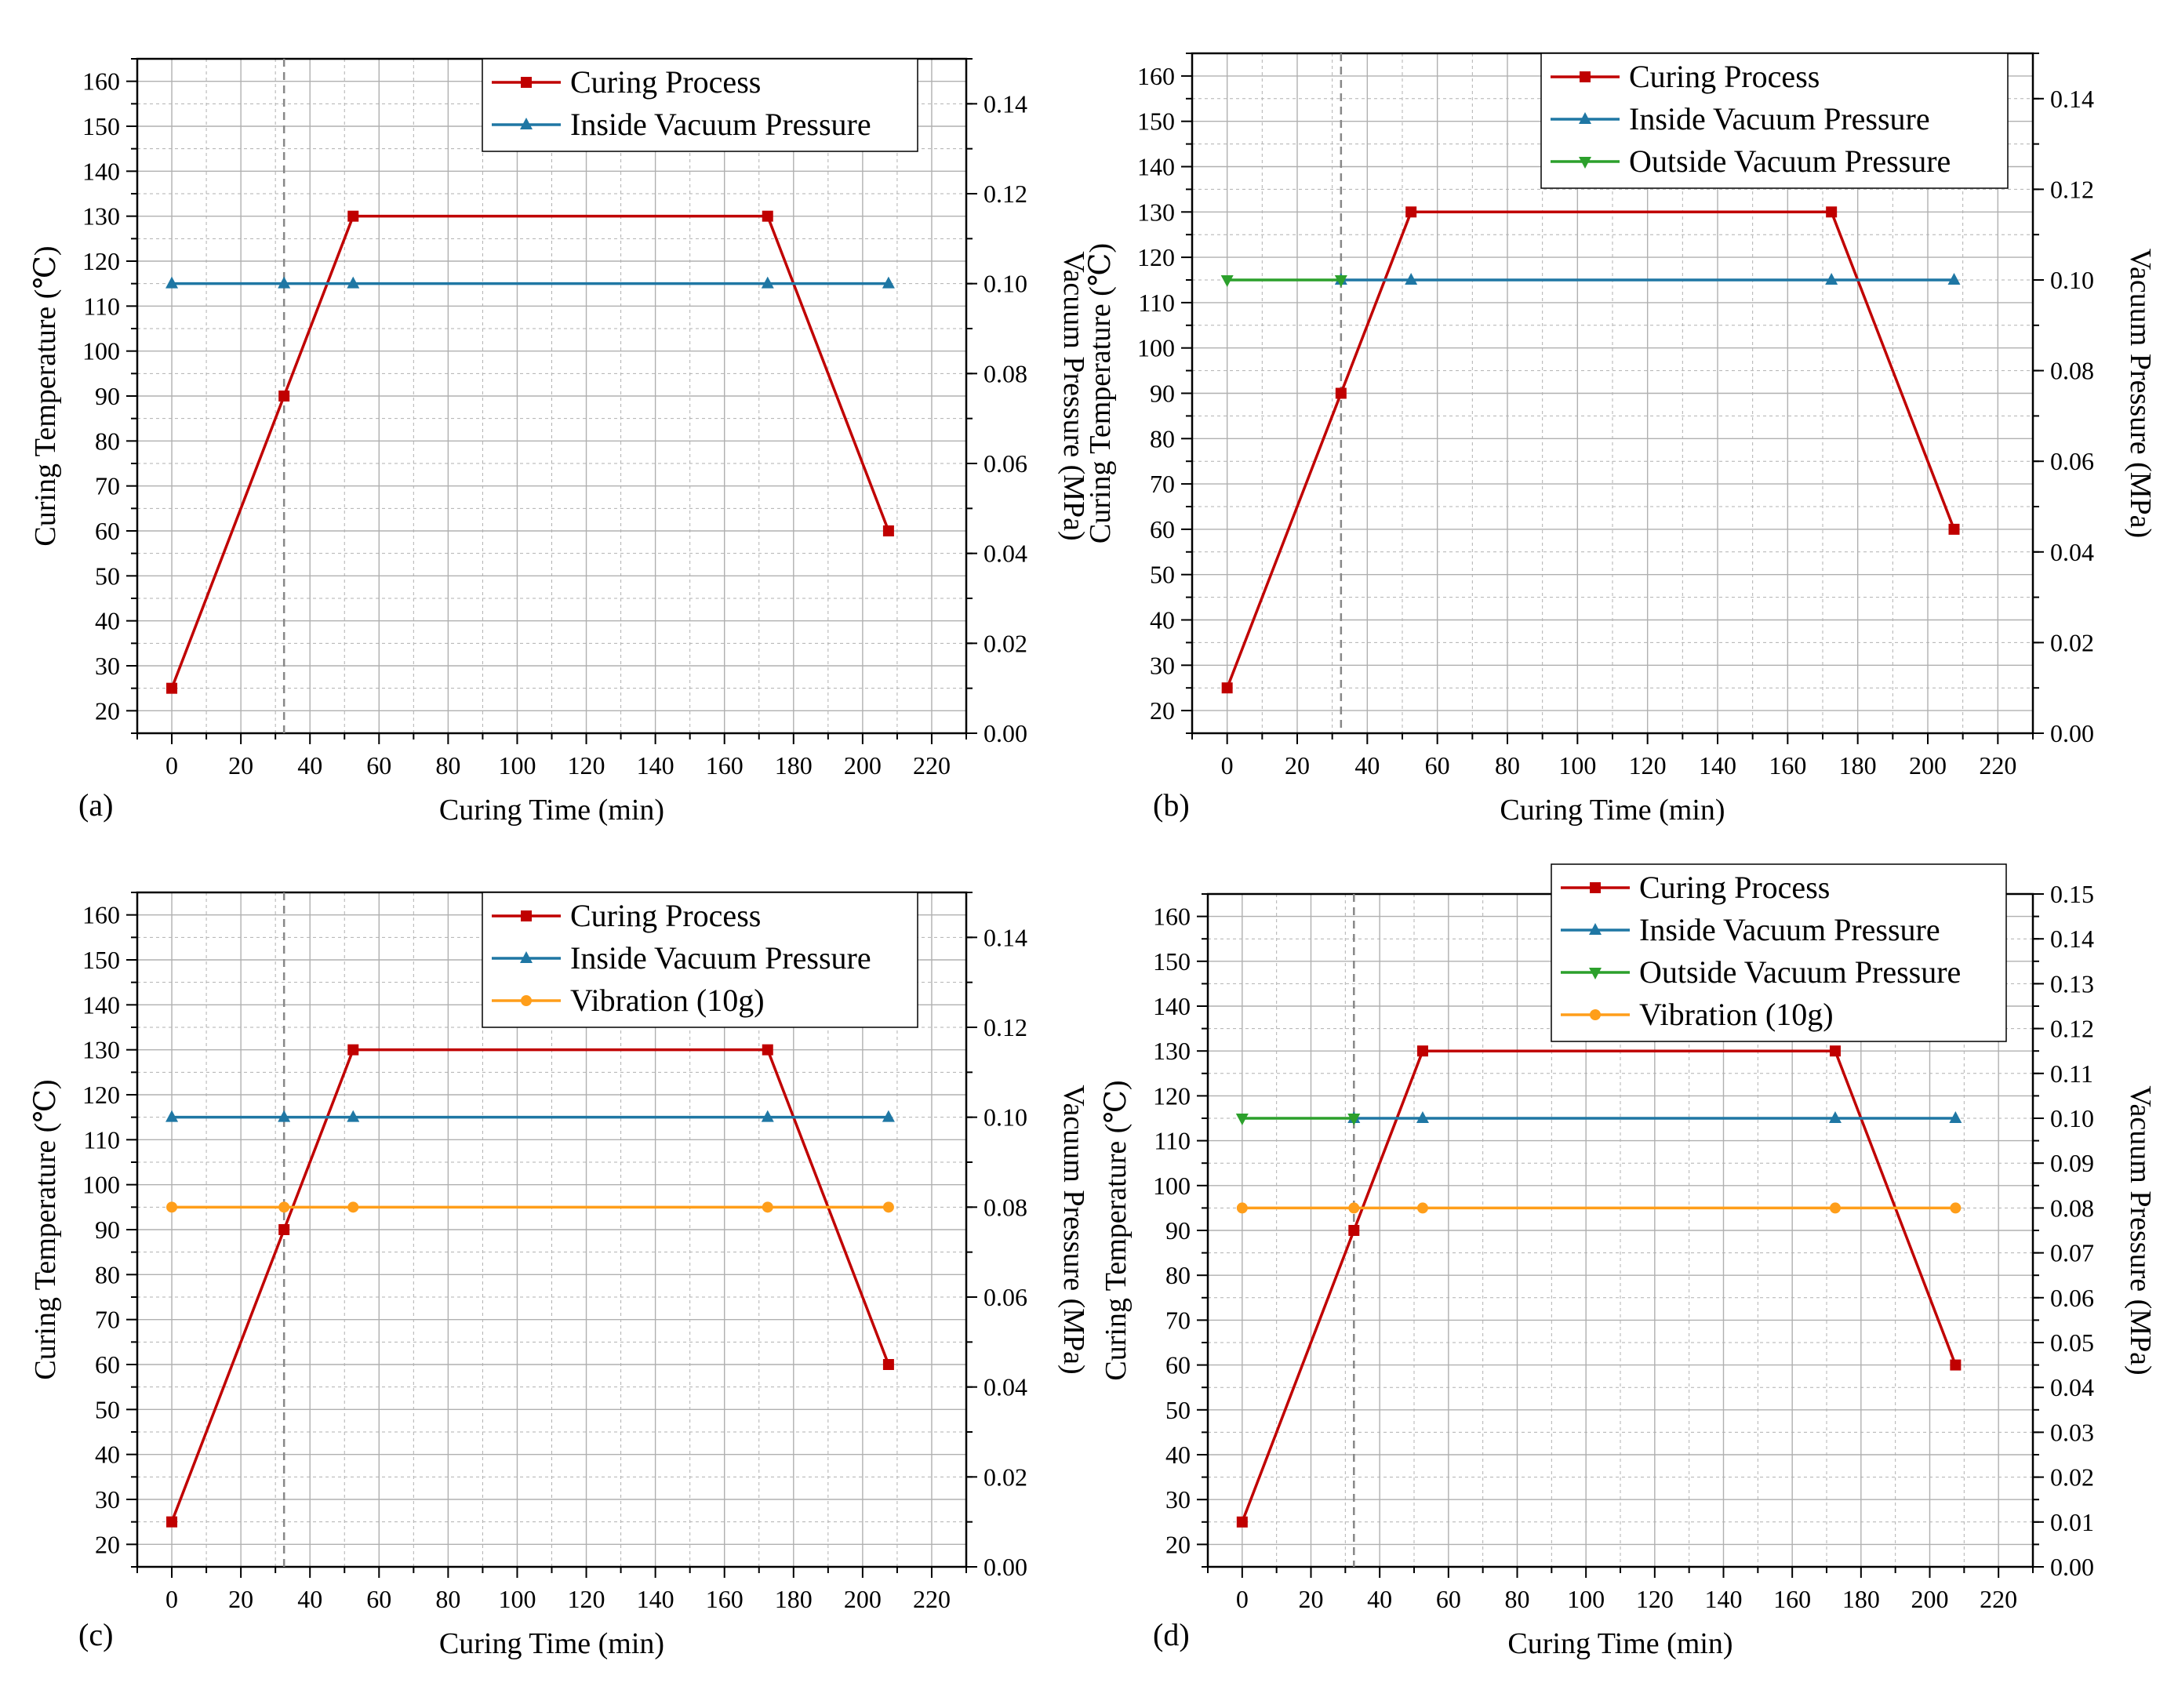  Describe the element at coordinates (101, 915) in the screenshot. I see `y-tick-label: 160` at that location.